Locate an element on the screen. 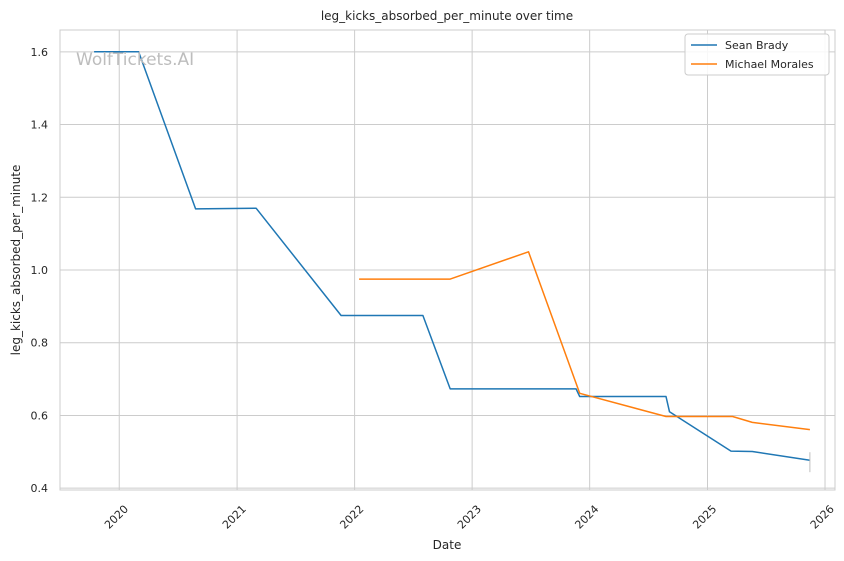 The image size is (844, 561). x-tick-label: 2023 is located at coordinates (469, 517).